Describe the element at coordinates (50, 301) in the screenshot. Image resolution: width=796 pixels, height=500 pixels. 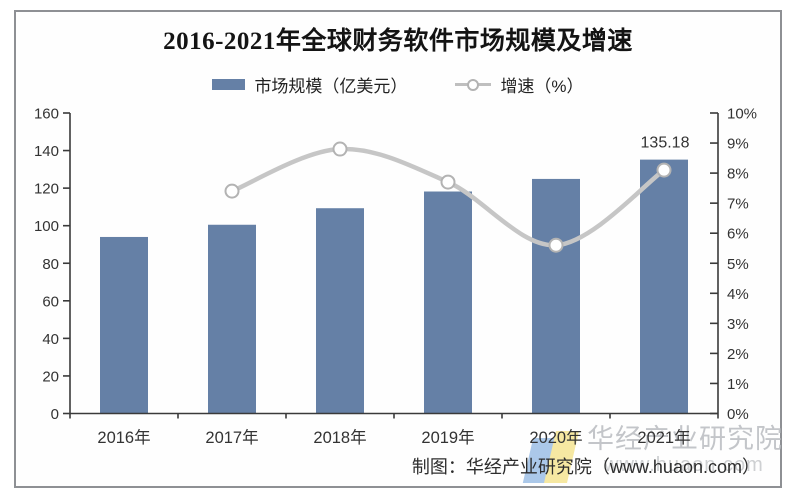
I see `left-tick-label: 60` at that location.